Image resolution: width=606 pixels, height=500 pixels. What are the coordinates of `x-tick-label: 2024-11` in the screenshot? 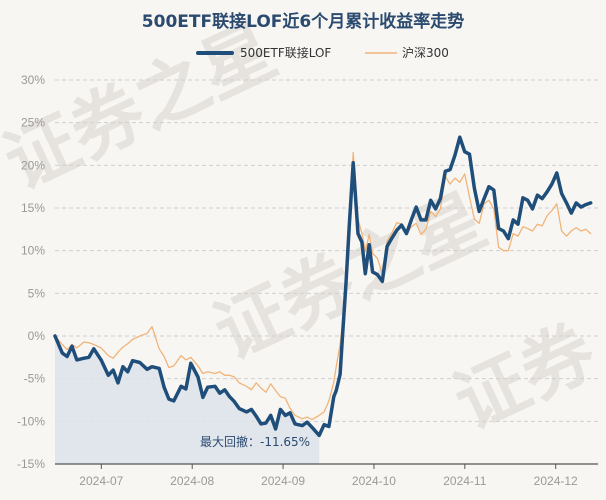 It's located at (464, 481).